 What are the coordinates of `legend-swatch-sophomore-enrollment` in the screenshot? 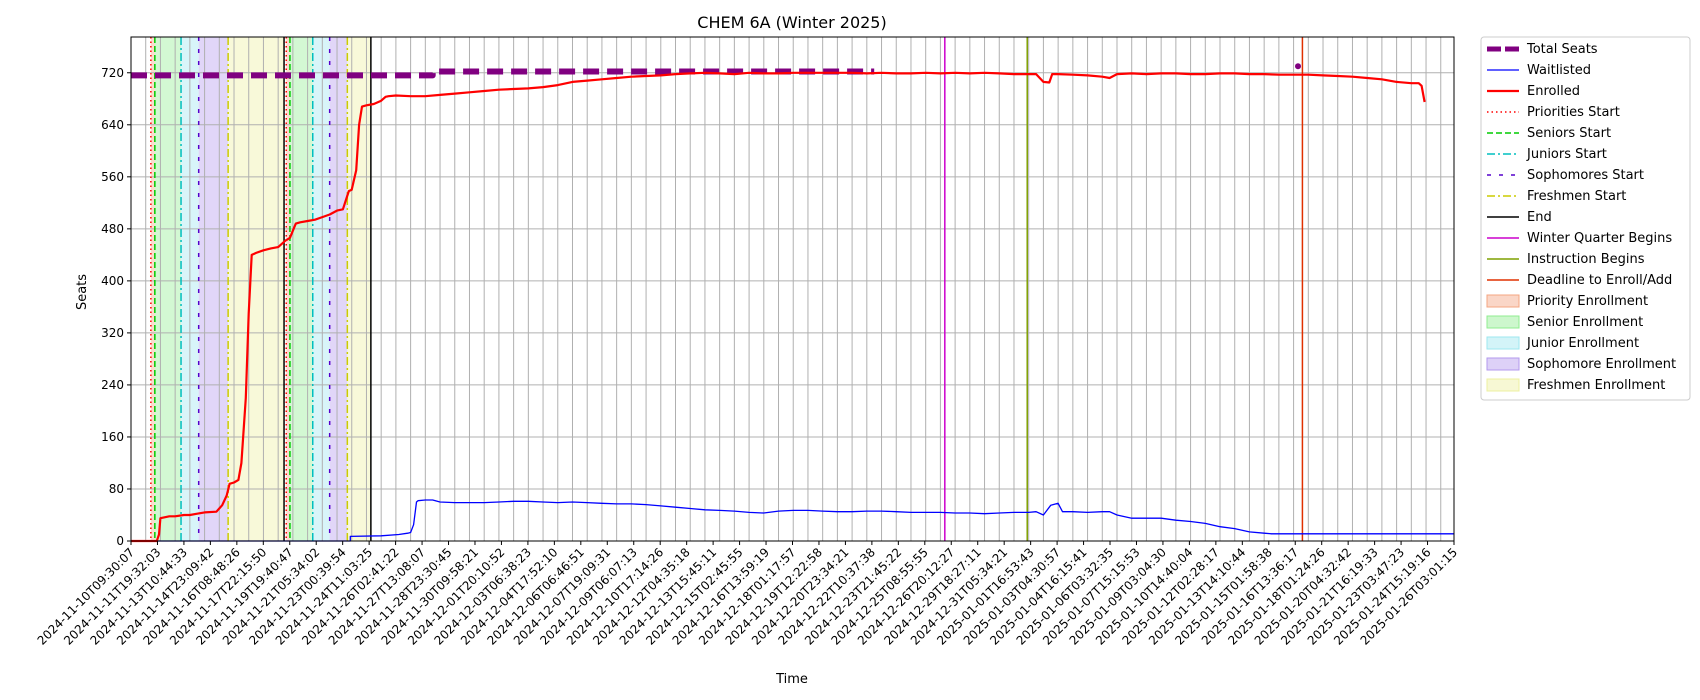 It's located at (1503, 364).